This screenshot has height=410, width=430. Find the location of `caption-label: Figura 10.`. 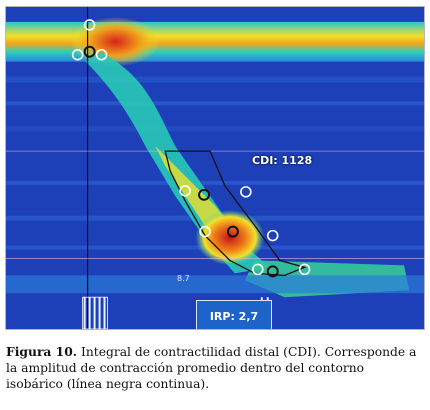

caption-label: Figura 10. is located at coordinates (42, 351).